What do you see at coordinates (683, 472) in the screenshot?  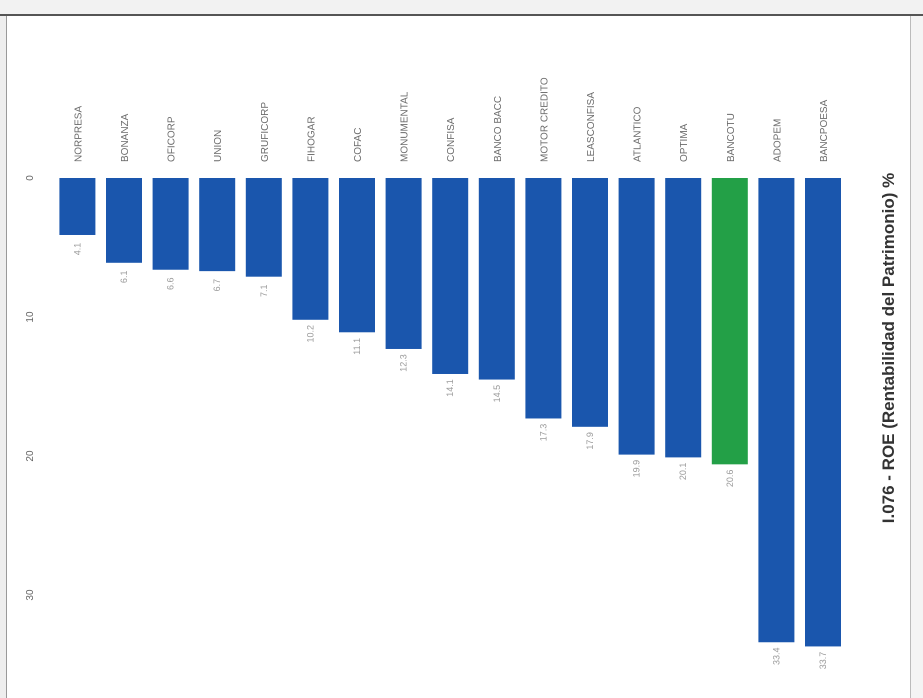 I see `value-label: 20.1` at bounding box center [683, 472].